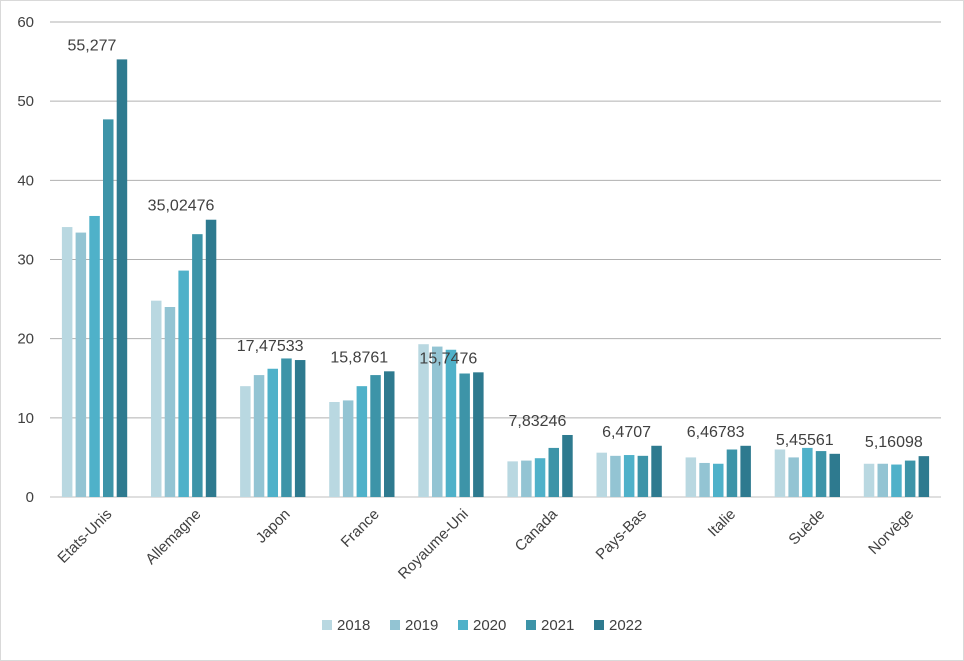  What do you see at coordinates (25, 339) in the screenshot?
I see `y-tick-label: 20` at bounding box center [25, 339].